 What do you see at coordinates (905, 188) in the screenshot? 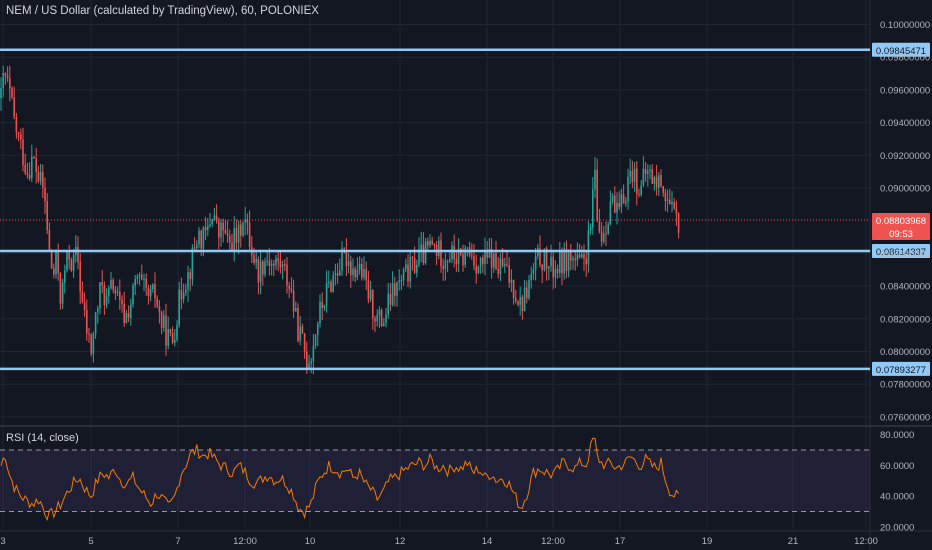
I see `price-axis-tick-label: 0.09000000` at bounding box center [905, 188].